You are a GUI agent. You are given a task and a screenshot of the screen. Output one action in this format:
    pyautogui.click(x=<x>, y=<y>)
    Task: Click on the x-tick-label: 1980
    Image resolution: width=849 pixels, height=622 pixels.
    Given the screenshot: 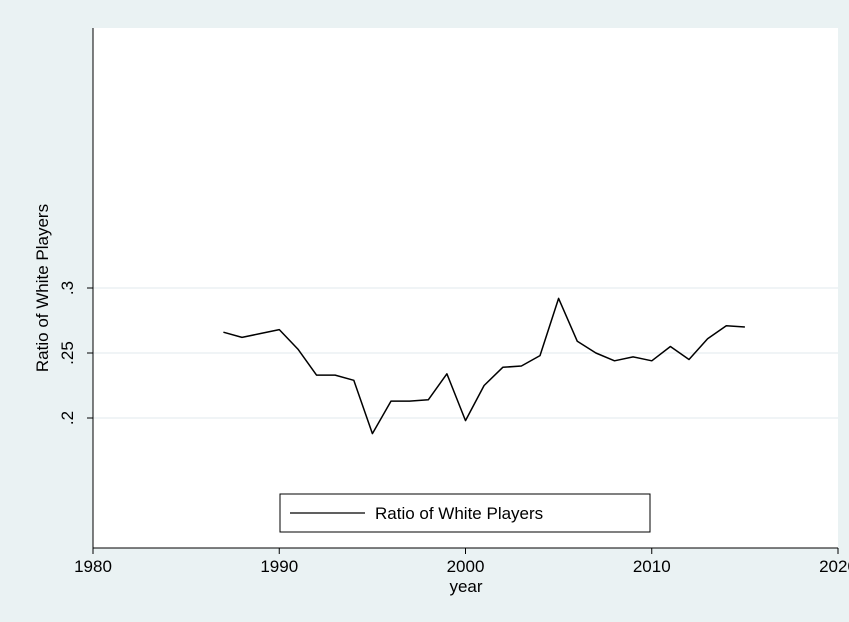 What is the action you would take?
    pyautogui.click(x=93, y=566)
    